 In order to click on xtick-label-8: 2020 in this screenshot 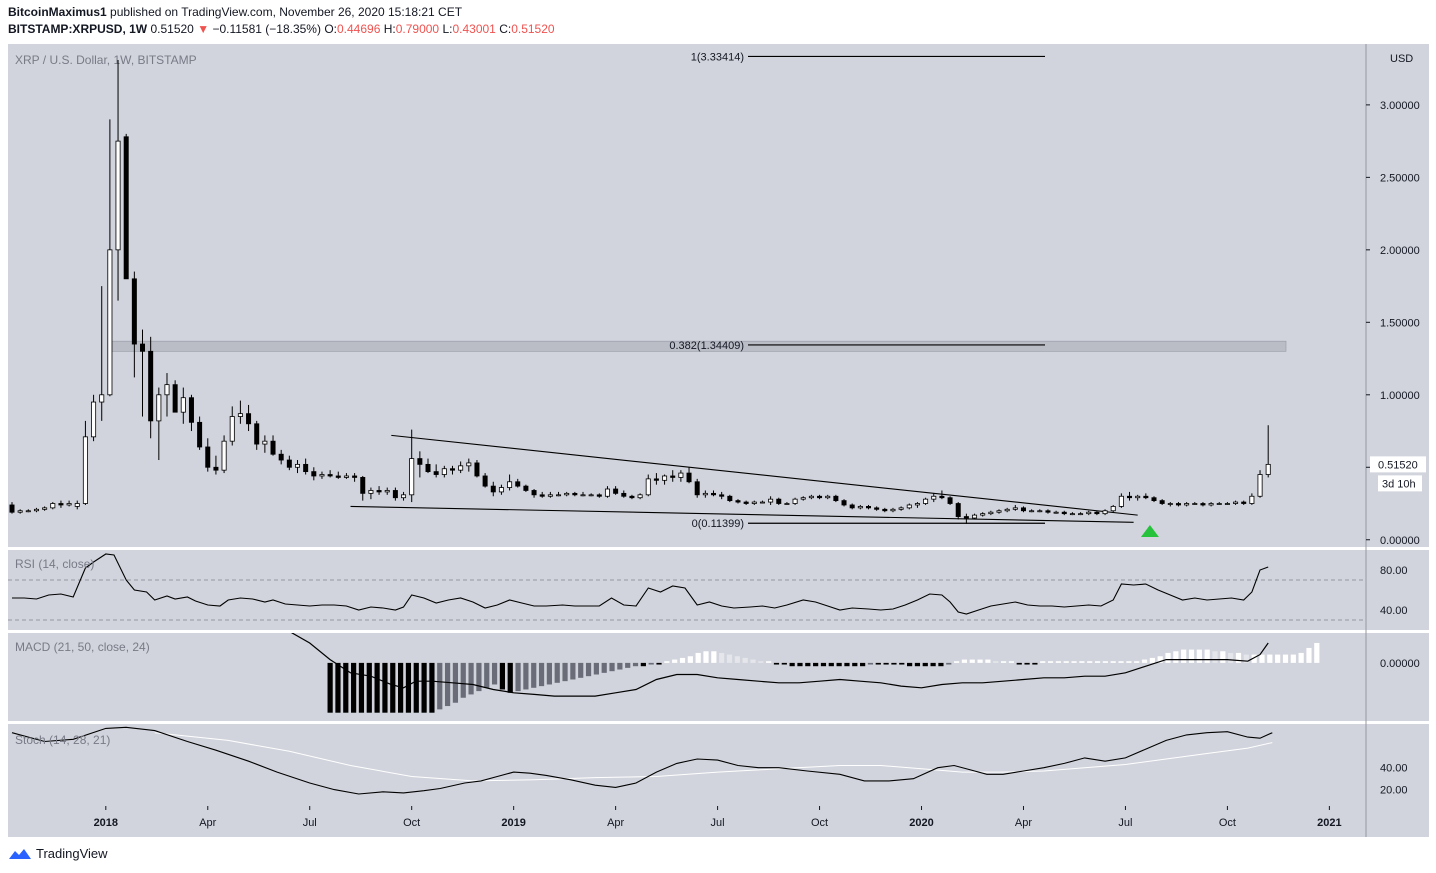, I will do `click(921, 823)`.